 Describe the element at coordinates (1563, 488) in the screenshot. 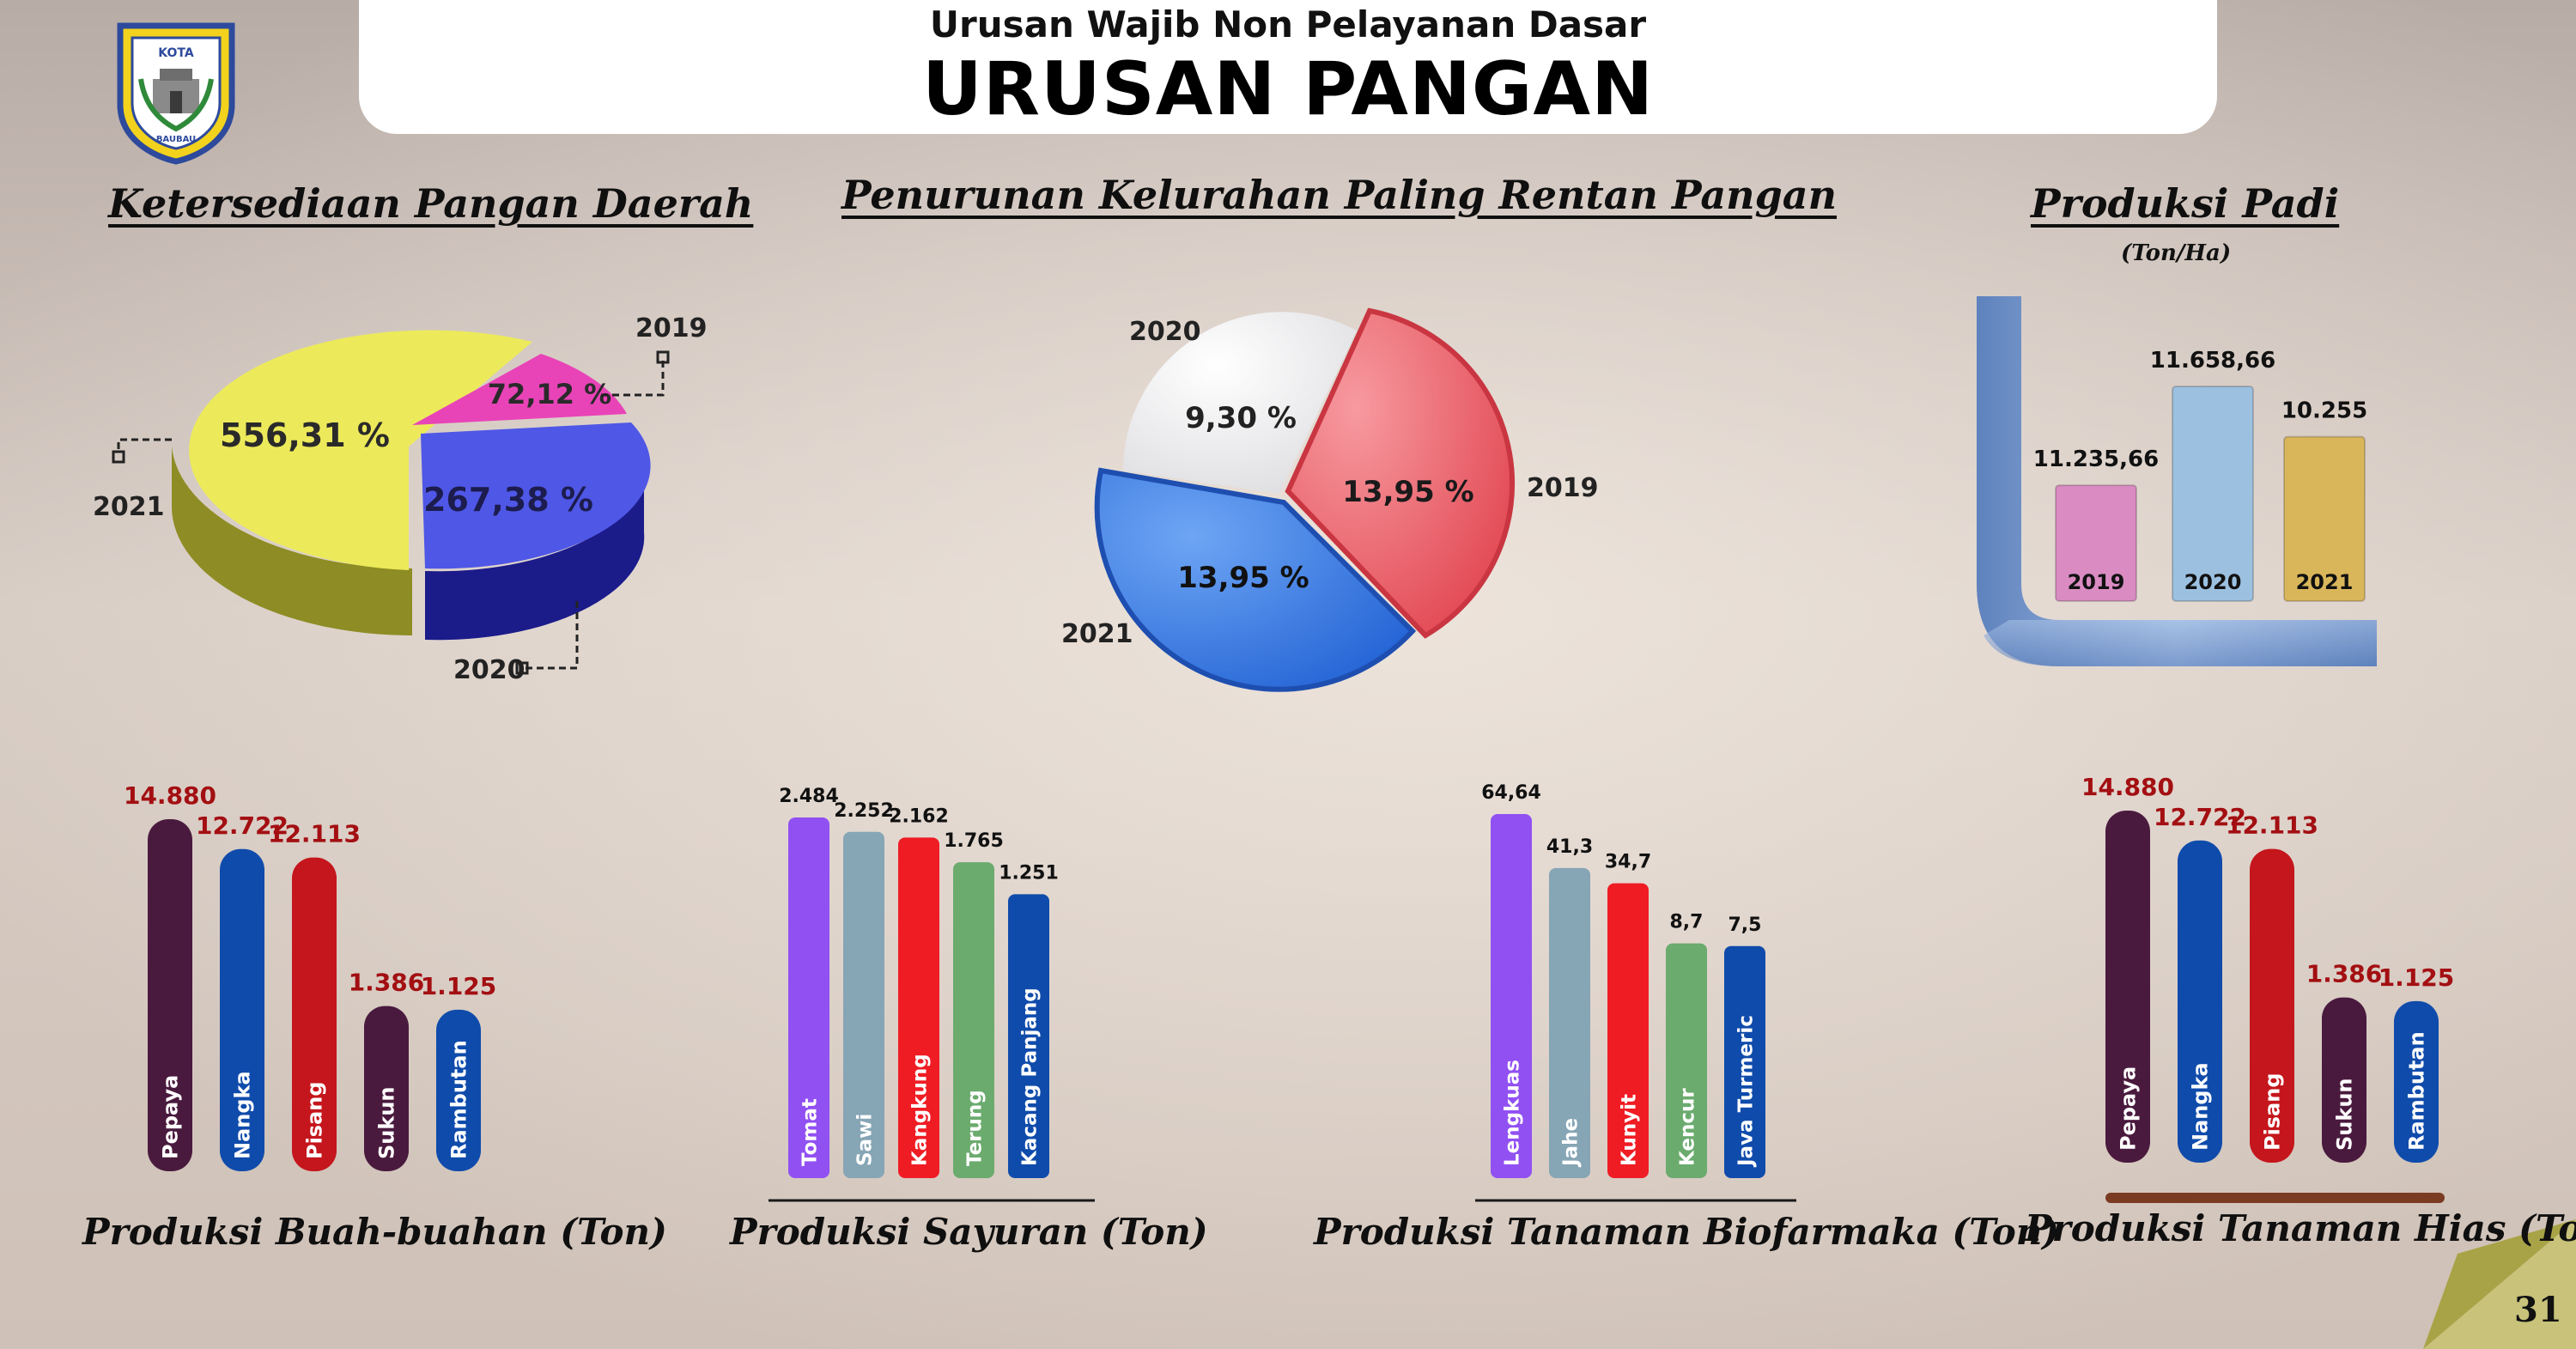

I see `pie2-year-2019: 2019` at that location.